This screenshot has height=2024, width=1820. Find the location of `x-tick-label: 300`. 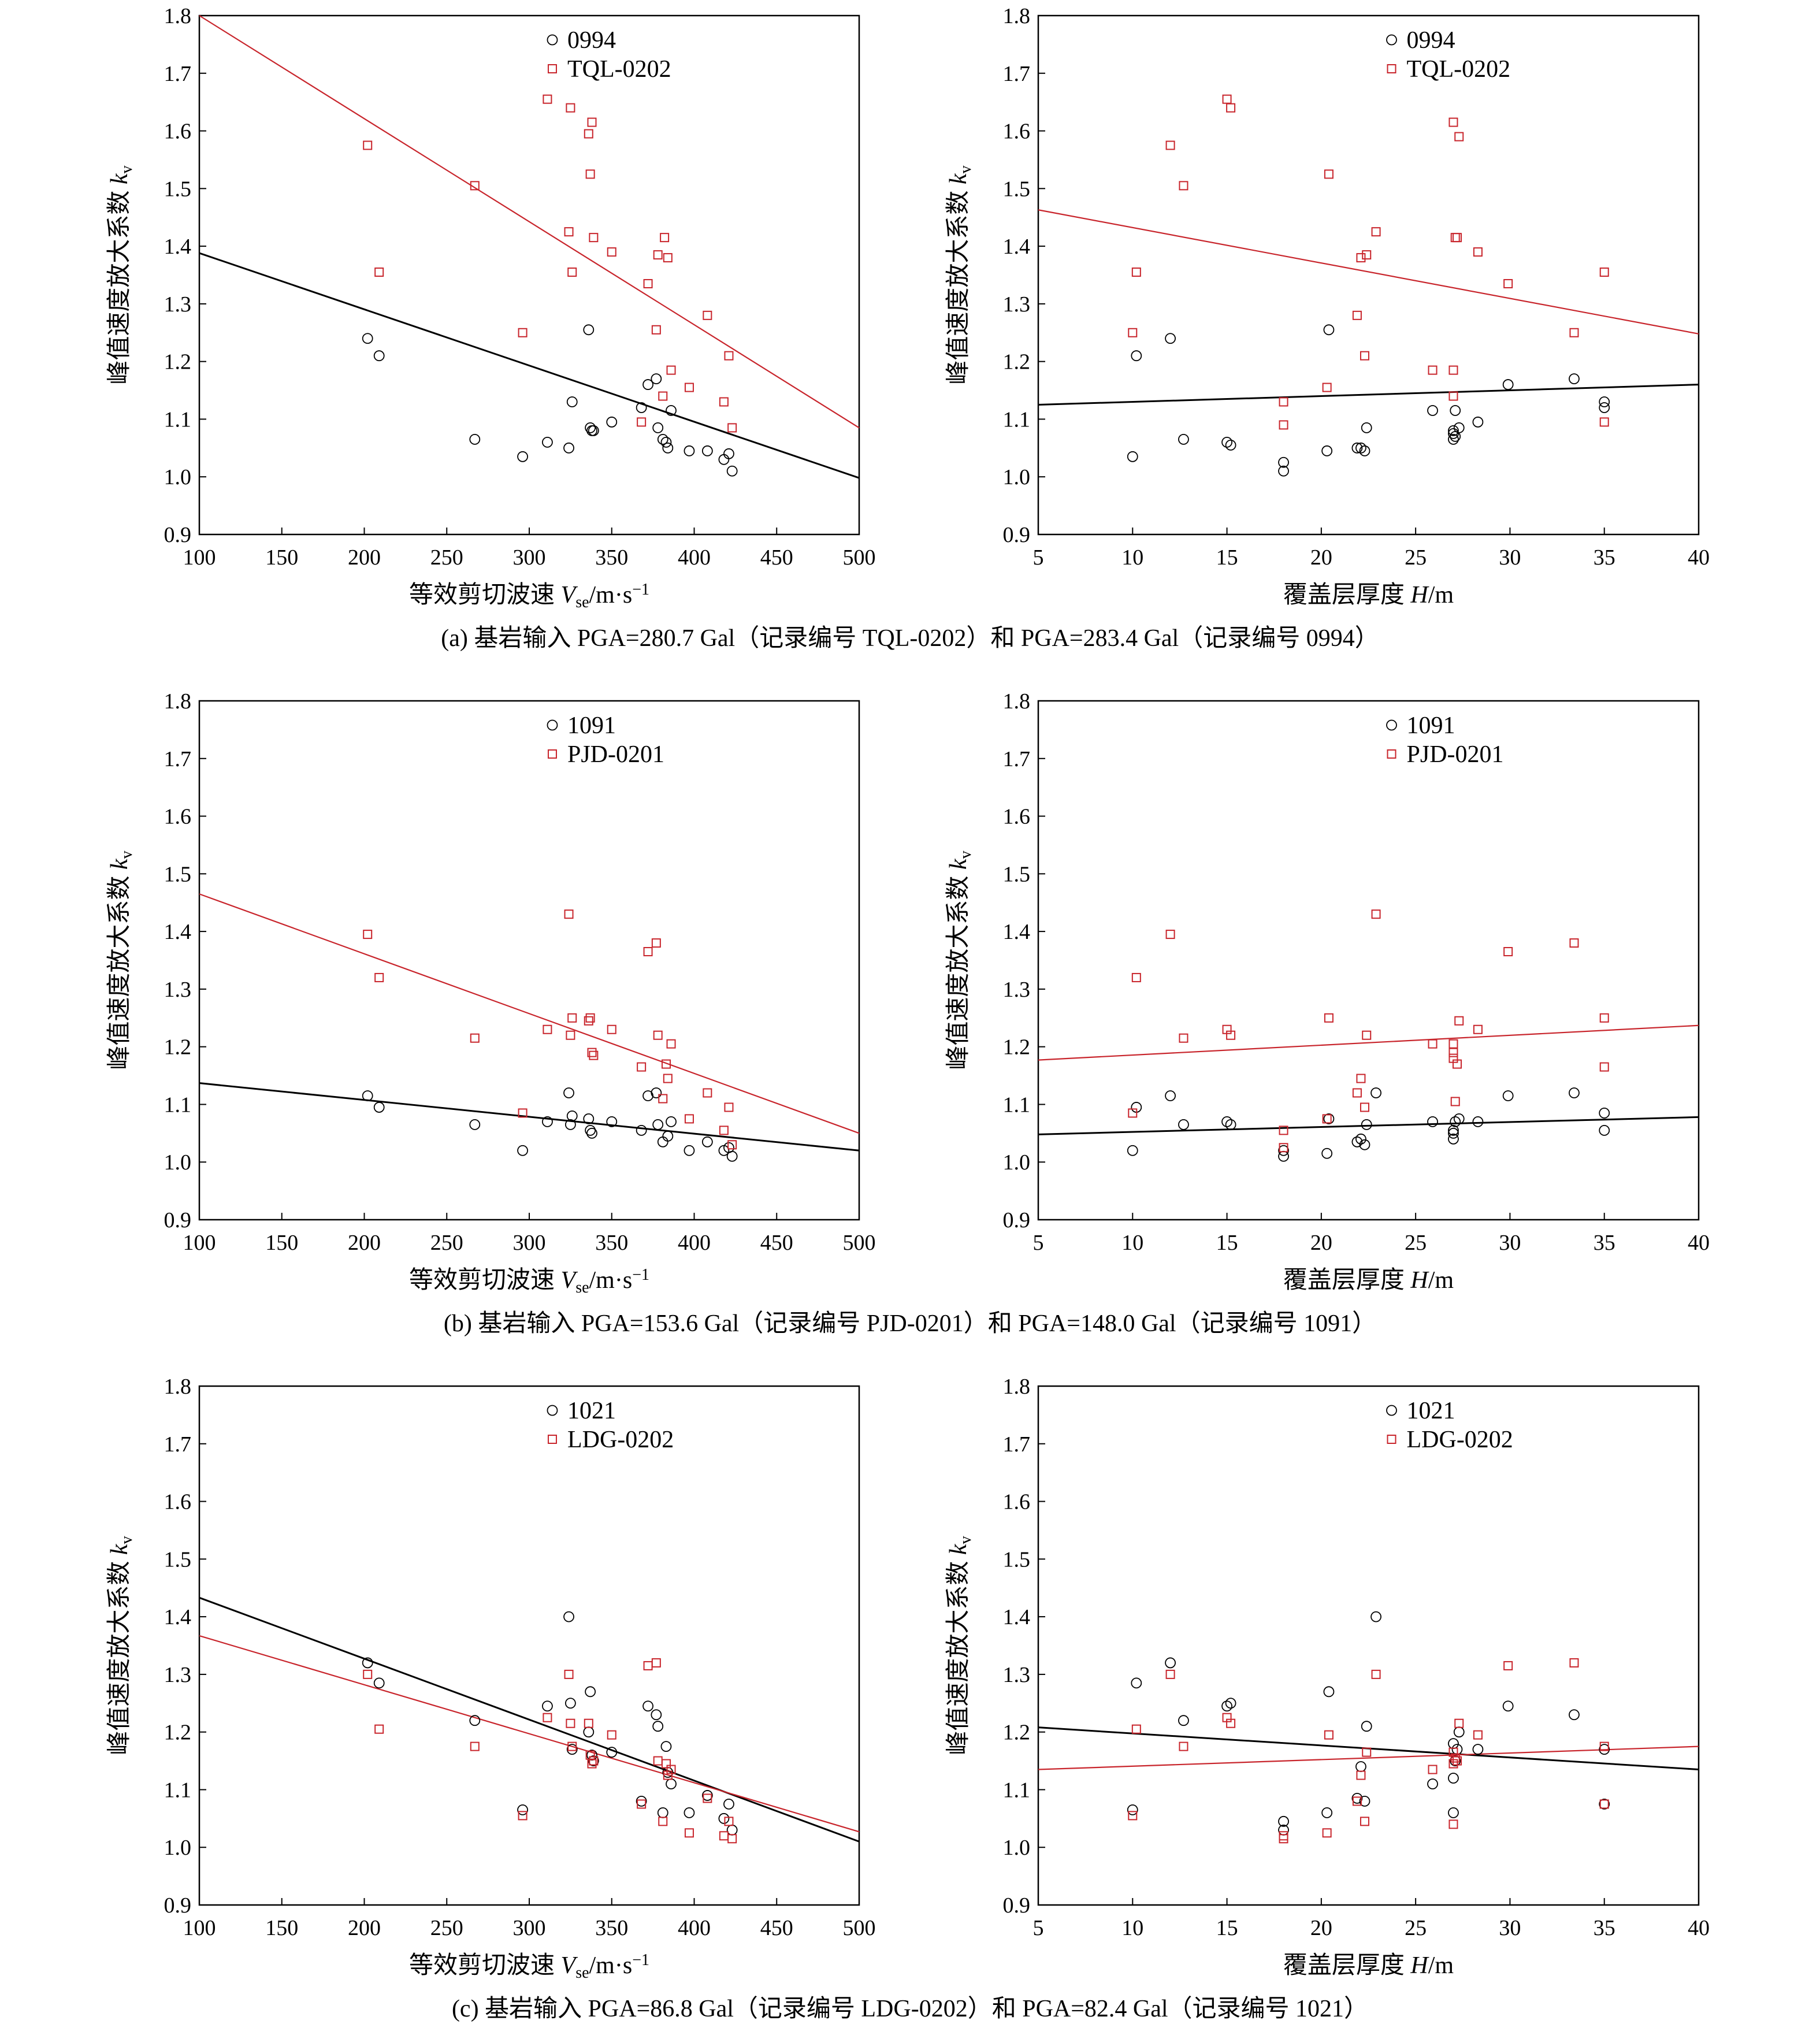

x-tick-label: 300 is located at coordinates (529, 557).